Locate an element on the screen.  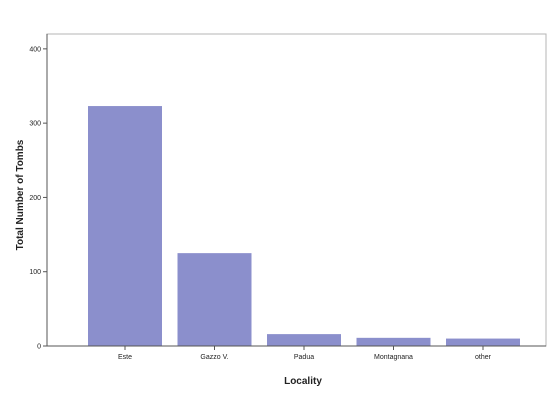
y-tick-label: 0 is located at coordinates (39, 347).